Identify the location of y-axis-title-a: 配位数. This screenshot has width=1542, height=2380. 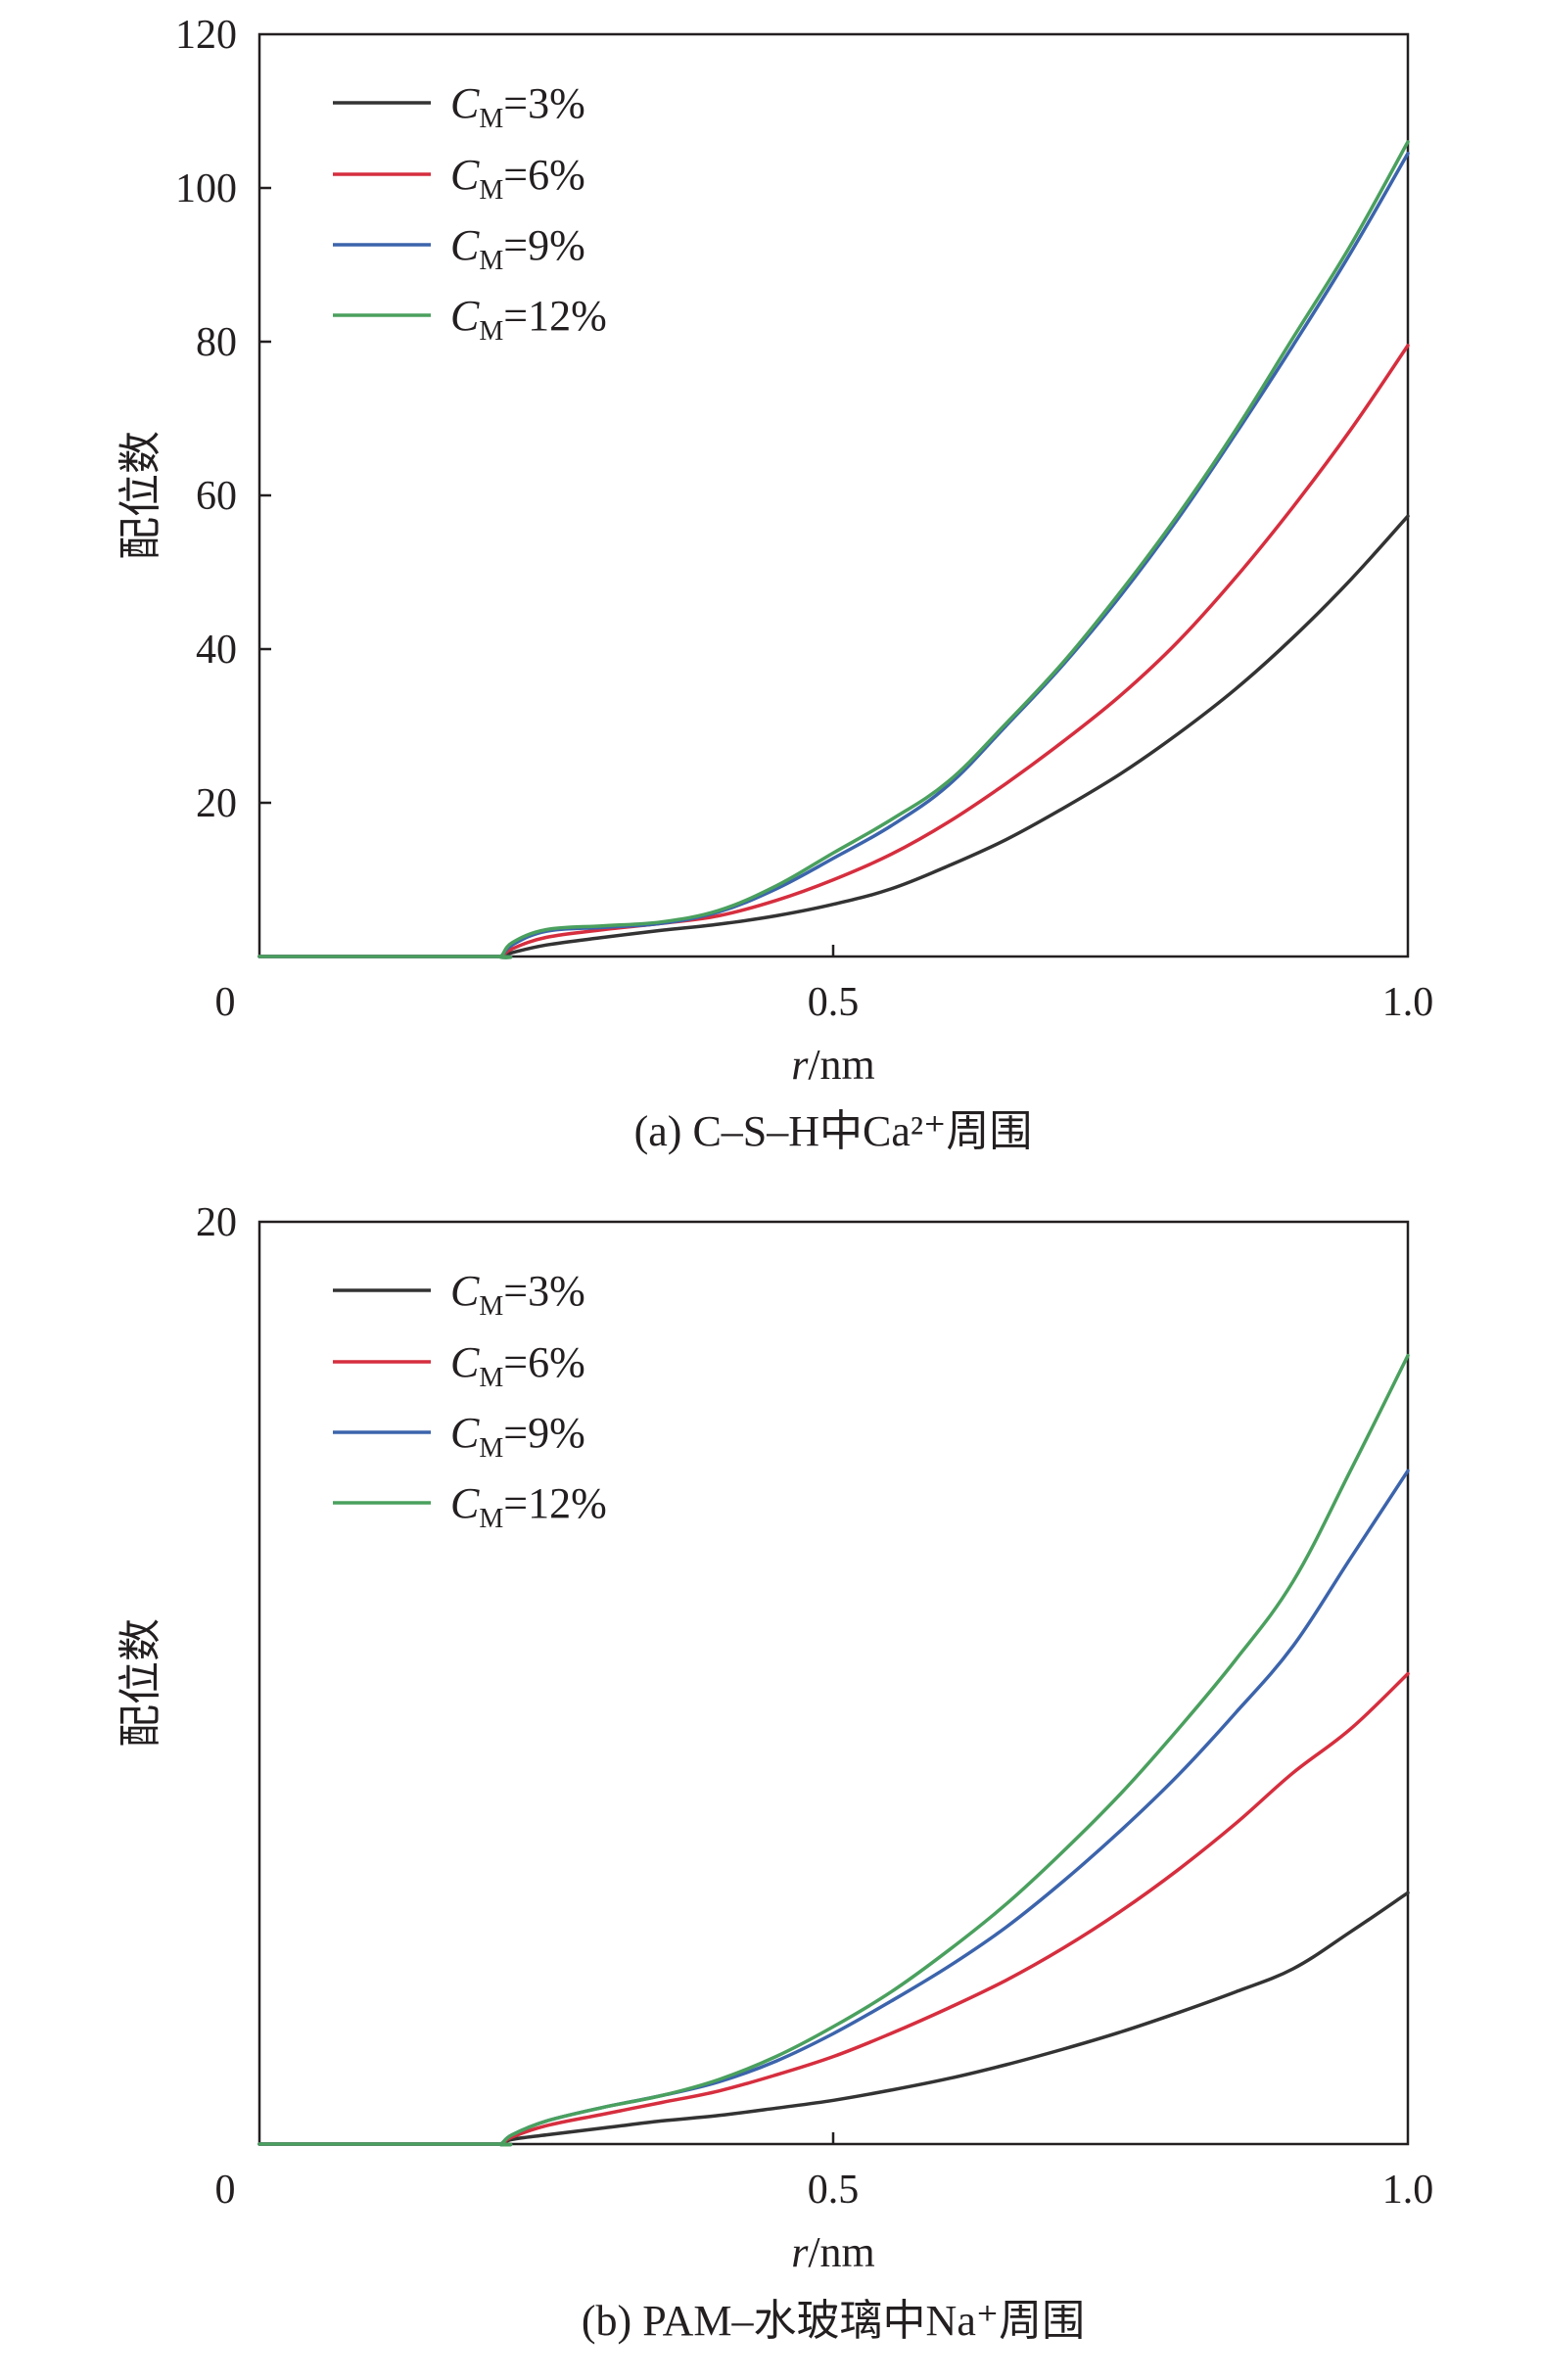
(140, 495).